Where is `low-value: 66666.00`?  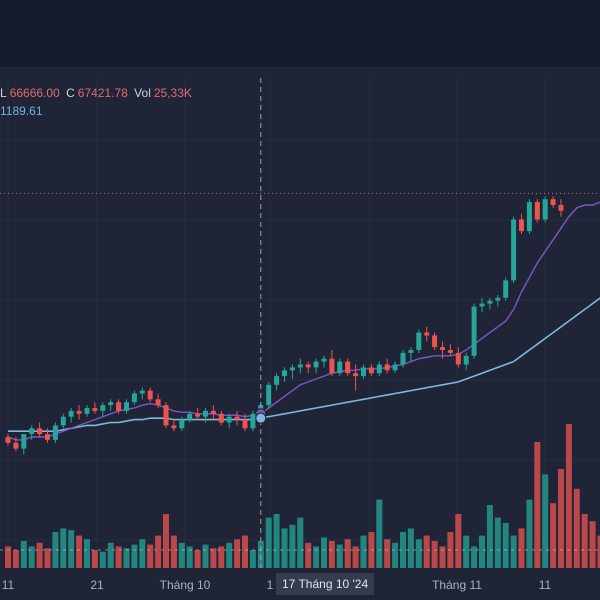
low-value: 66666.00 is located at coordinates (34, 93).